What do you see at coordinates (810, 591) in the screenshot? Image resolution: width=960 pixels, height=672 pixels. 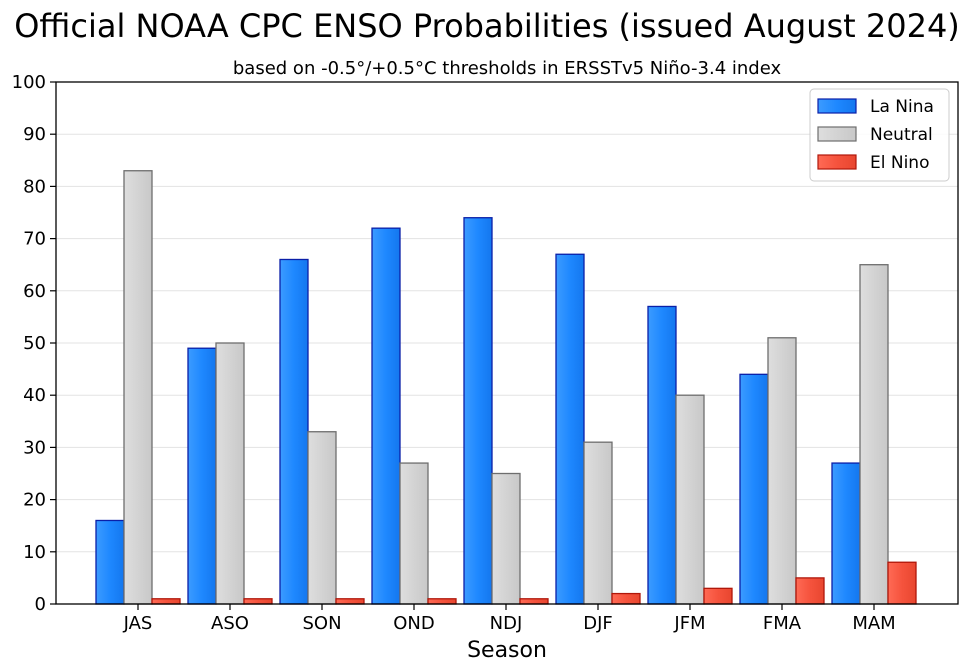 I see `bar-el-nino-fma` at bounding box center [810, 591].